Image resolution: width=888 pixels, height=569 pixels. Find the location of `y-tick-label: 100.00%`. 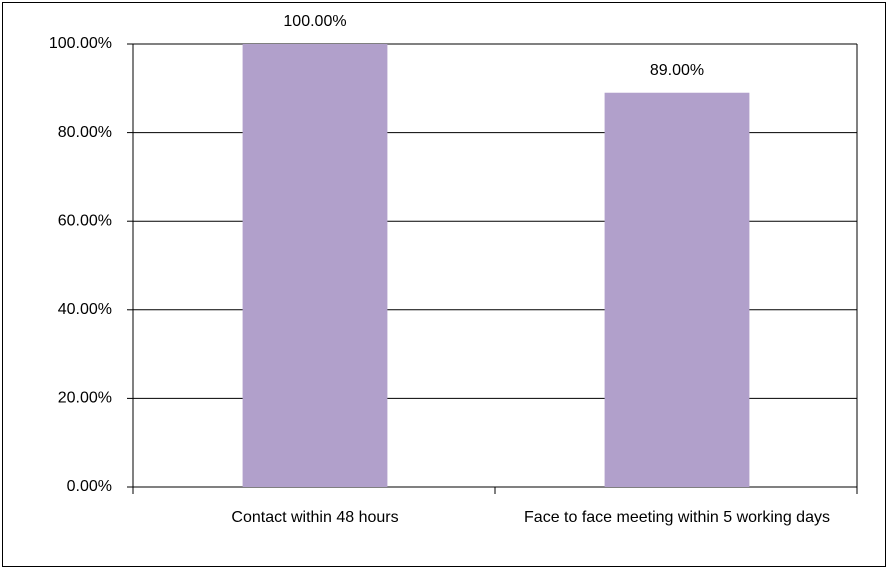

y-tick-label: 100.00% is located at coordinates (80, 43).